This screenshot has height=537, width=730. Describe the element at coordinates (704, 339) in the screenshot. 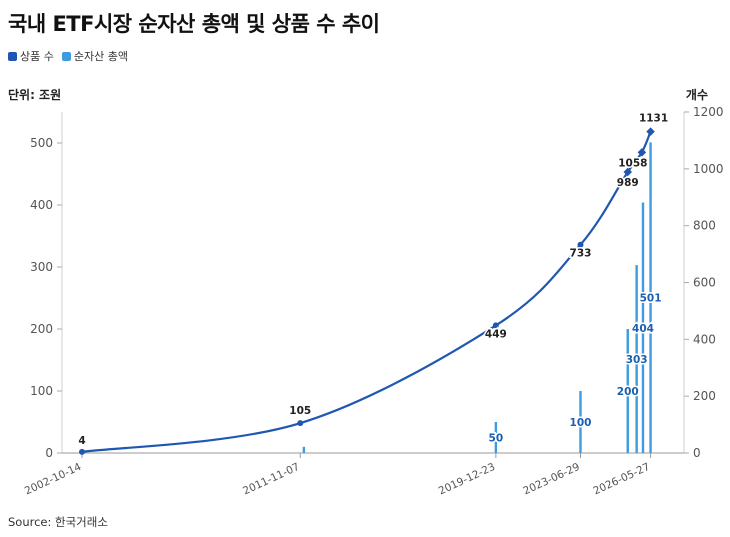

I see `right-tick-label: 400` at that location.